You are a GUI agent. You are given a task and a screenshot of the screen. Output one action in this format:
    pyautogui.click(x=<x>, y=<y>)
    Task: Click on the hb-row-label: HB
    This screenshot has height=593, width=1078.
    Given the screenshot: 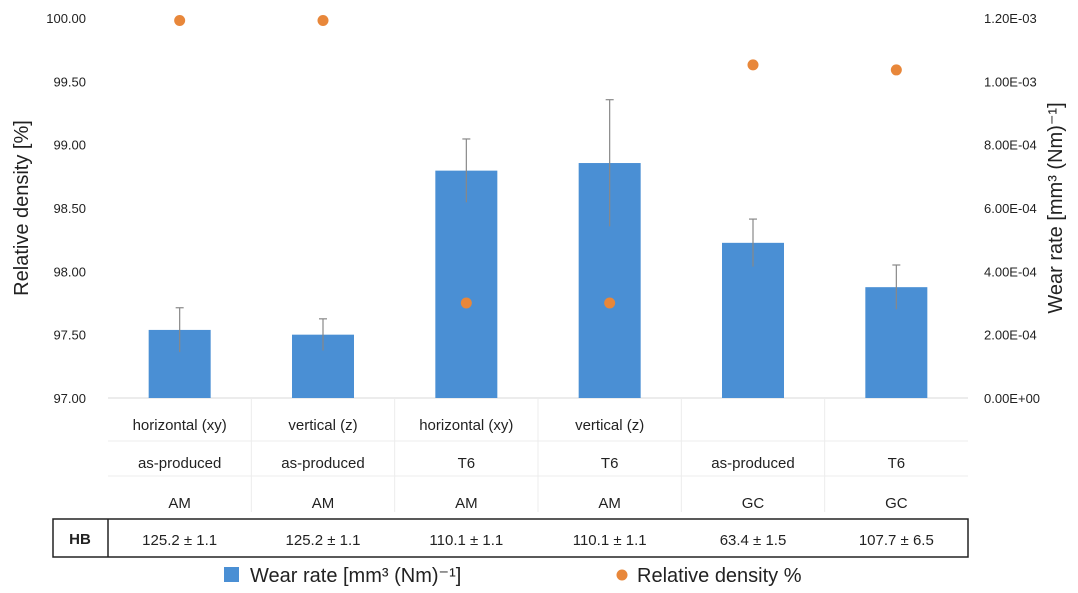 What is the action you would take?
    pyautogui.click(x=80, y=539)
    